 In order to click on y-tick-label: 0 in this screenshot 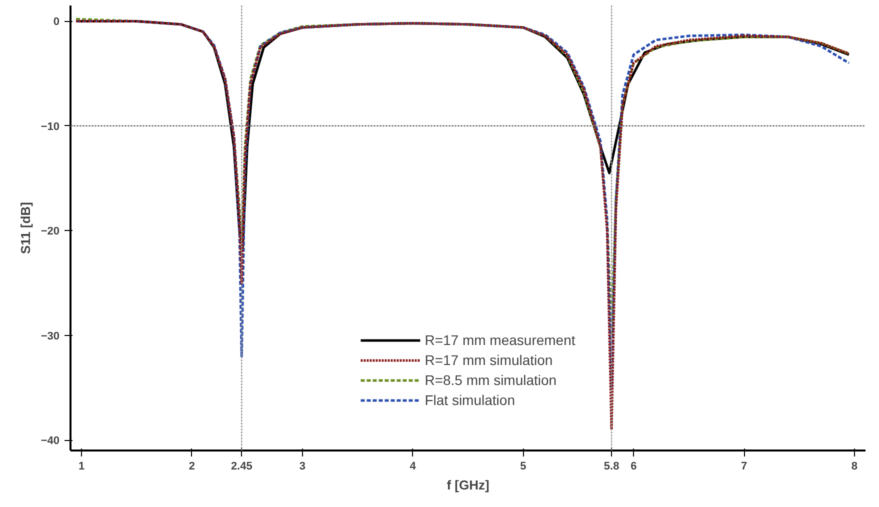, I will do `click(56, 22)`.